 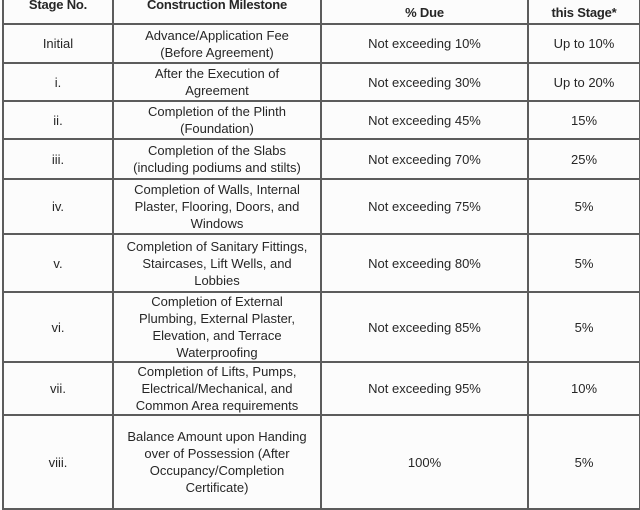 What do you see at coordinates (217, 12) in the screenshot?
I see `col-header-construction-milestone: Construction Milestone` at bounding box center [217, 12].